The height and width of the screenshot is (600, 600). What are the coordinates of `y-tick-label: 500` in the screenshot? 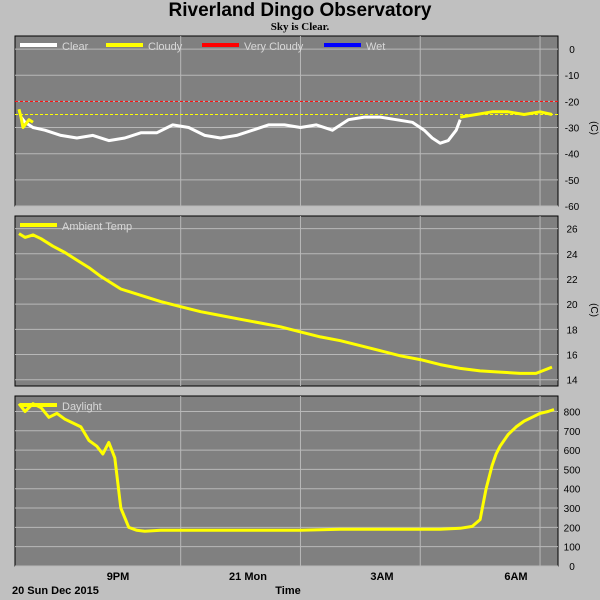 It's located at (572, 470).